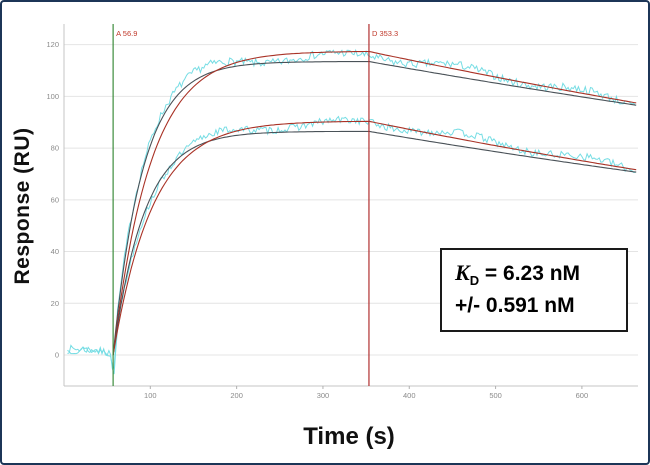 Image resolution: width=650 pixels, height=465 pixels. What do you see at coordinates (409, 395) in the screenshot?
I see `x-tick-label: 400` at bounding box center [409, 395].